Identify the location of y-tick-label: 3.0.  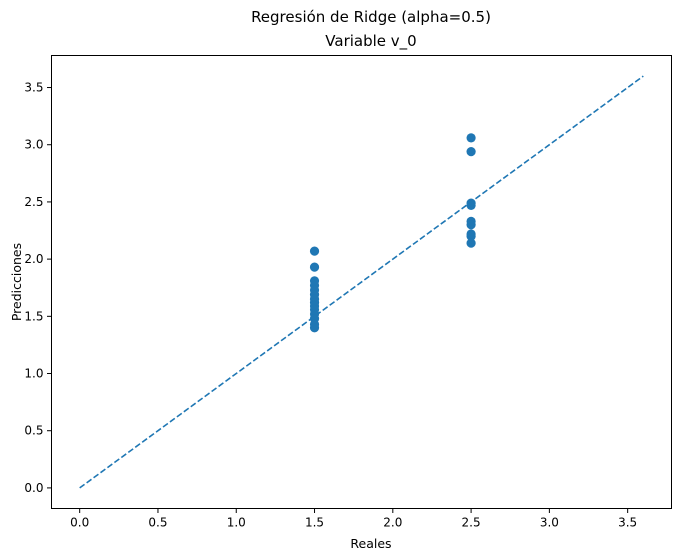
(33, 145).